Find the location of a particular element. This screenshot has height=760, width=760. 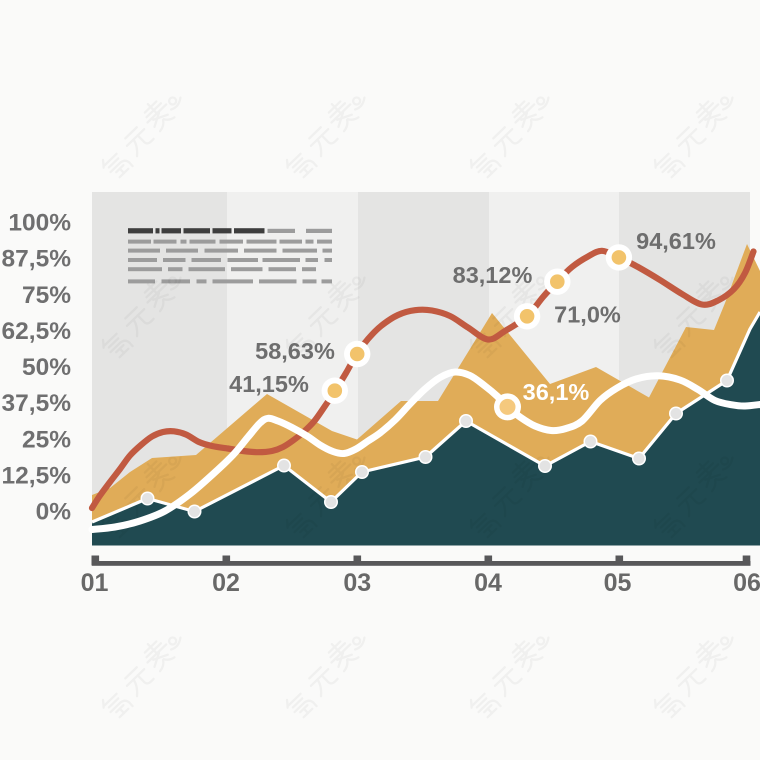

svg-text: 100% is located at coordinates (39, 223).